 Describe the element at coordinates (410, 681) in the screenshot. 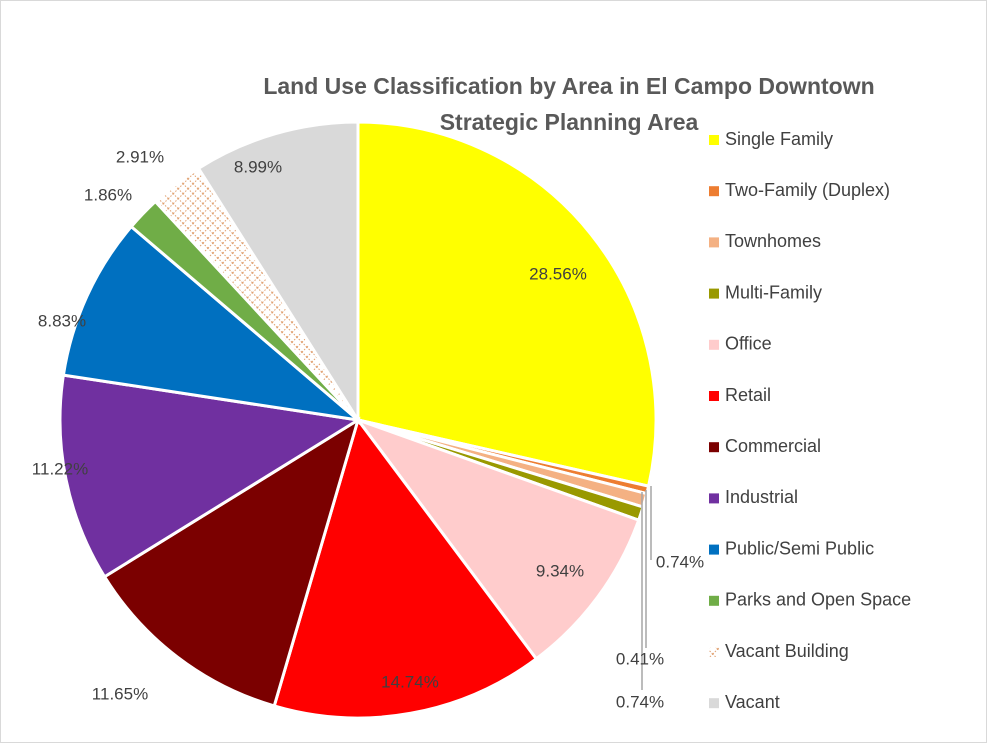

I see `data-label: 14.74%` at that location.